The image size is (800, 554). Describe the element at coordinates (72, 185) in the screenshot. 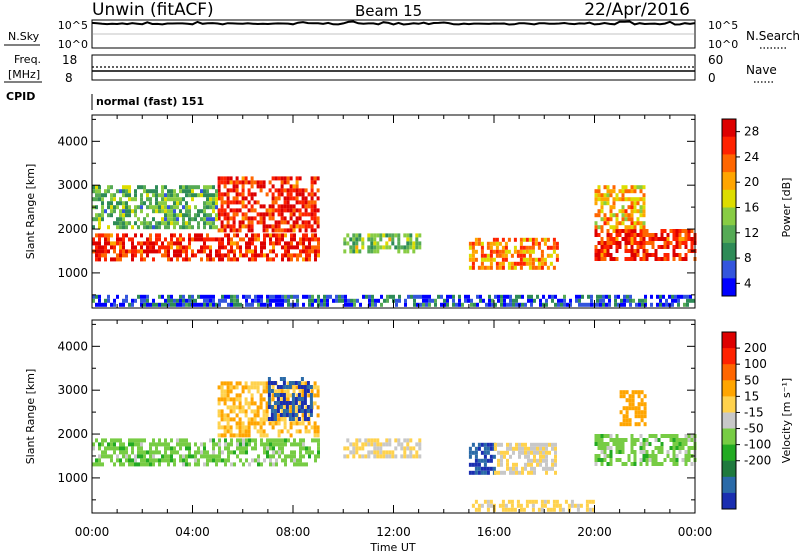

I see `y-tick-label: 3000` at that location.